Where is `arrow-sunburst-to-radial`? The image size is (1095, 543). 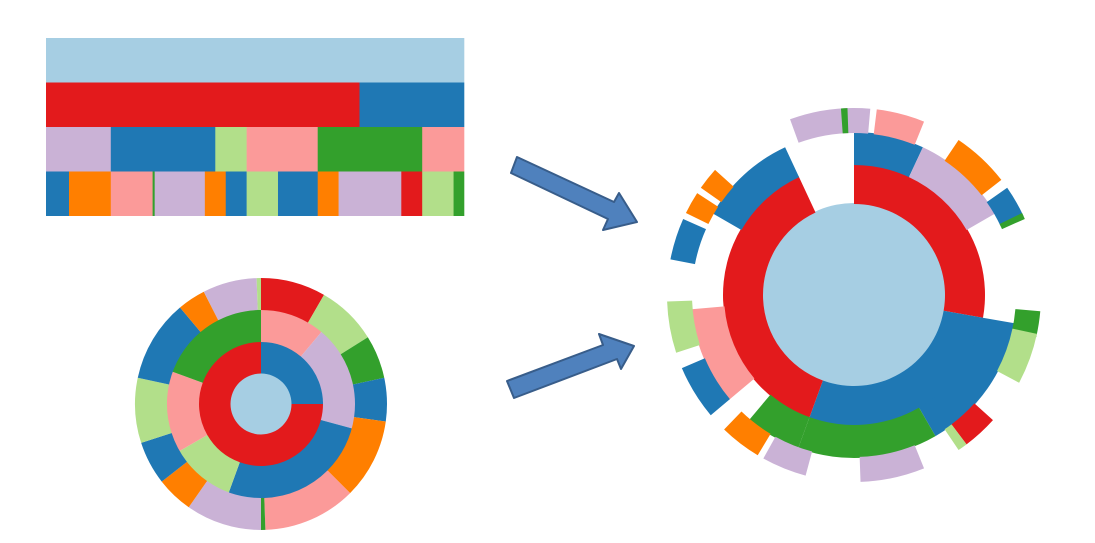 arrow-sunburst-to-radial is located at coordinates (570, 366).